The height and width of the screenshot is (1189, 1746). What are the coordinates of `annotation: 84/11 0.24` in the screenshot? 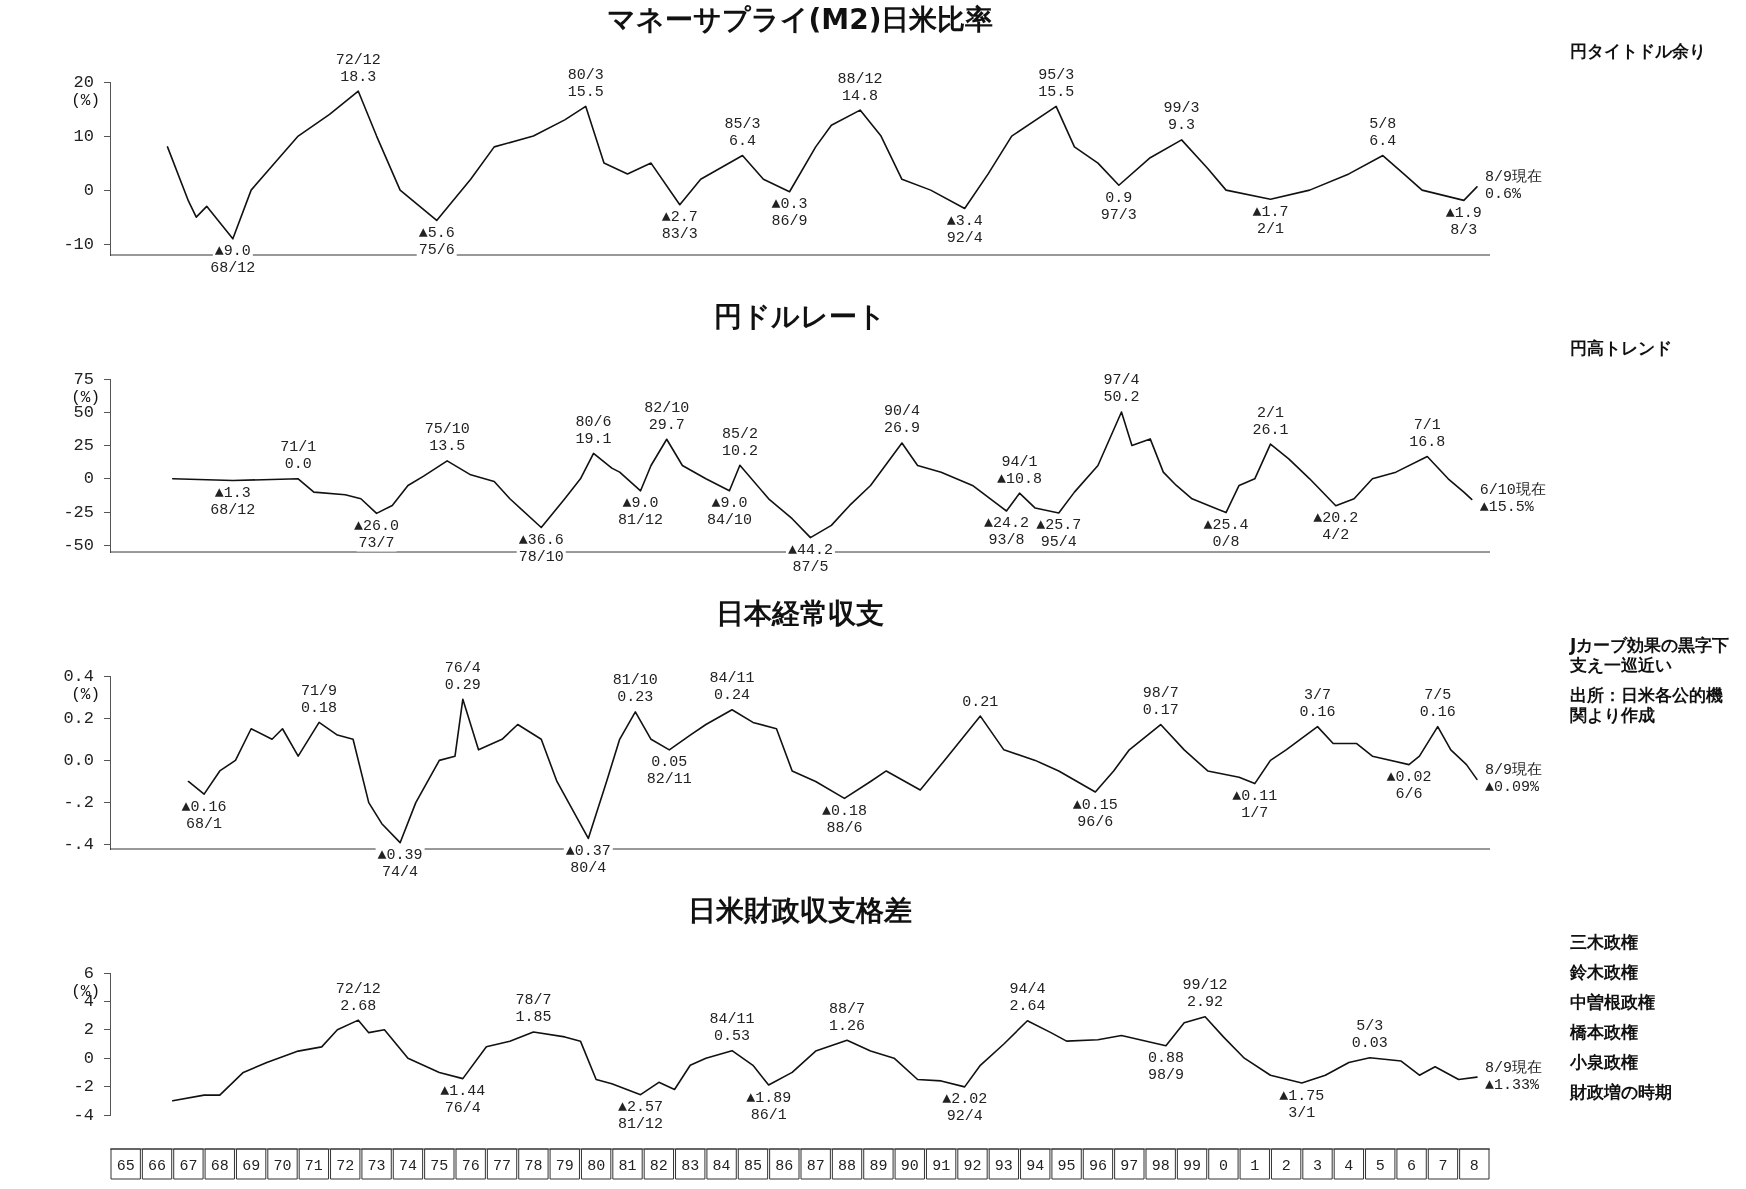 It's located at (732, 687).